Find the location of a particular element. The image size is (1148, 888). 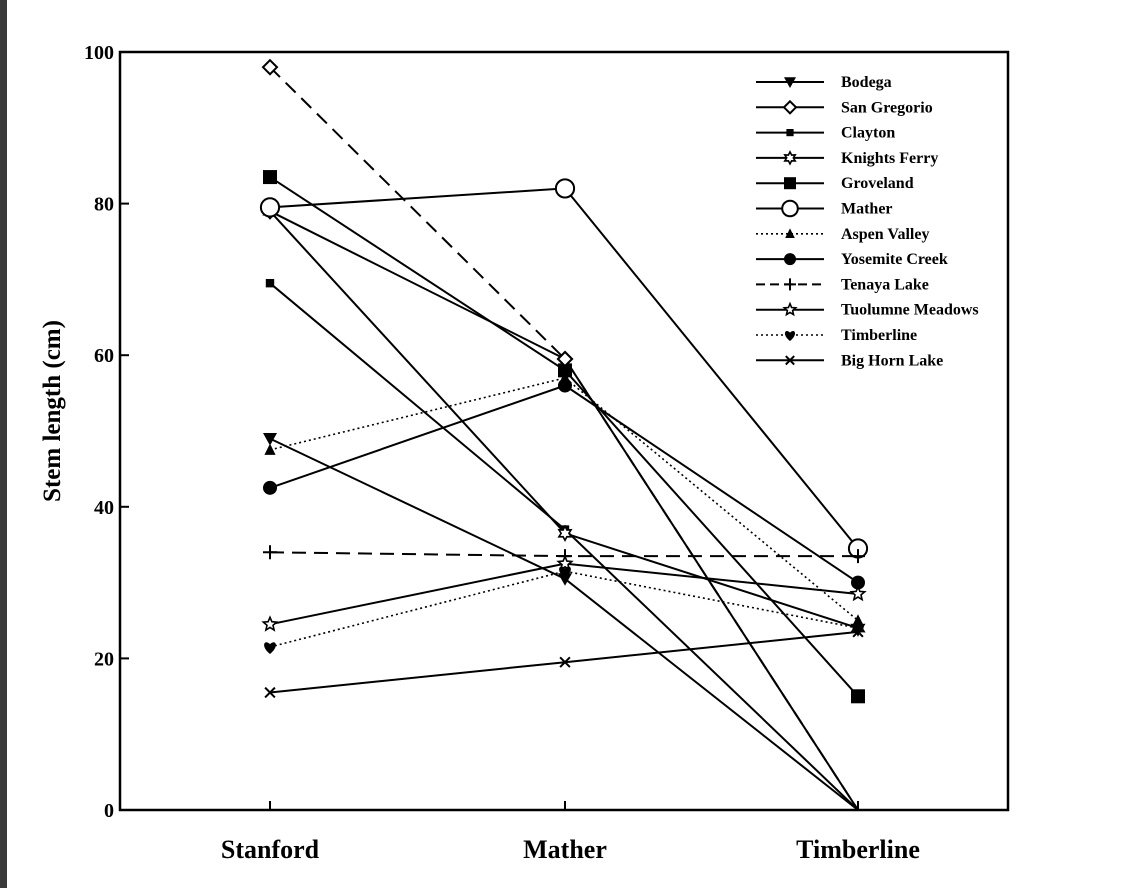

legend-label: Clayton is located at coordinates (868, 133).